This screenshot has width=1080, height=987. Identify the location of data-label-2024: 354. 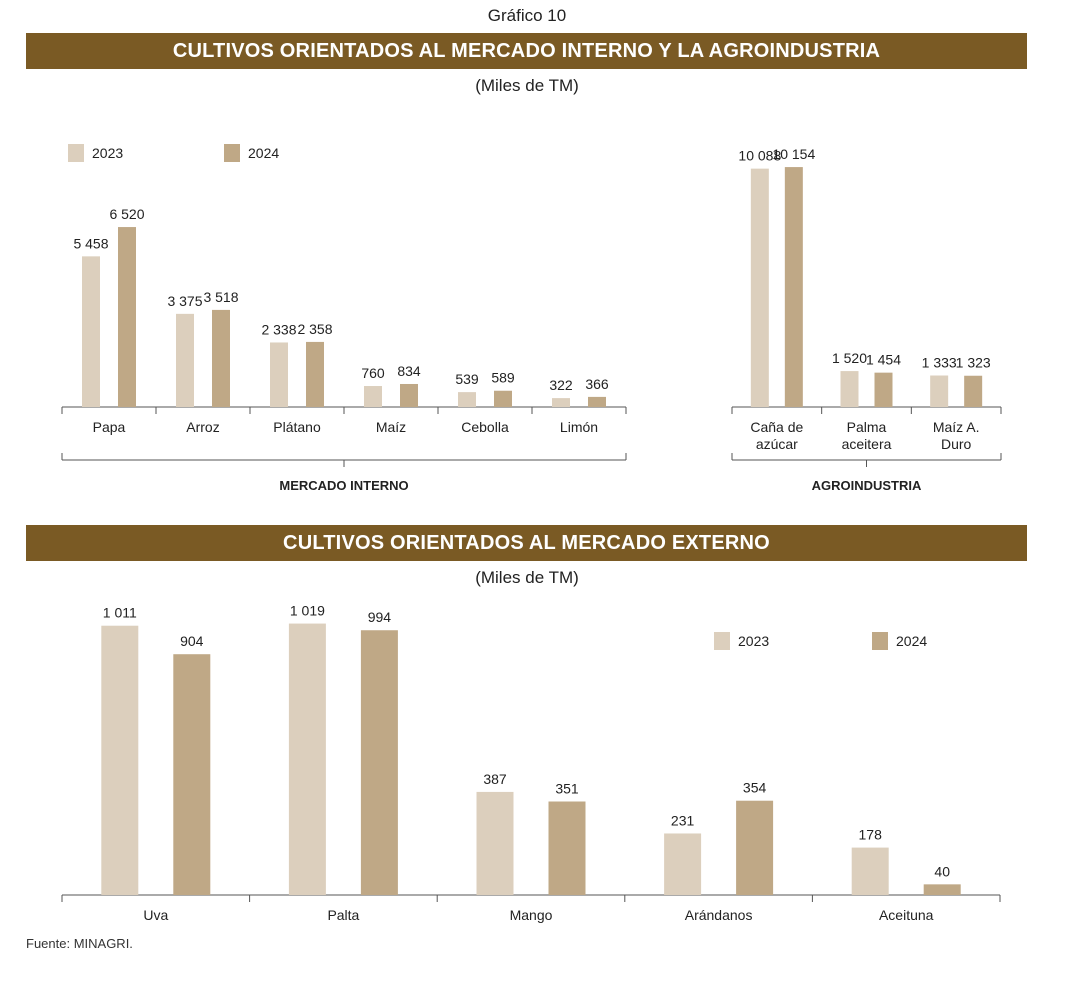
(755, 788).